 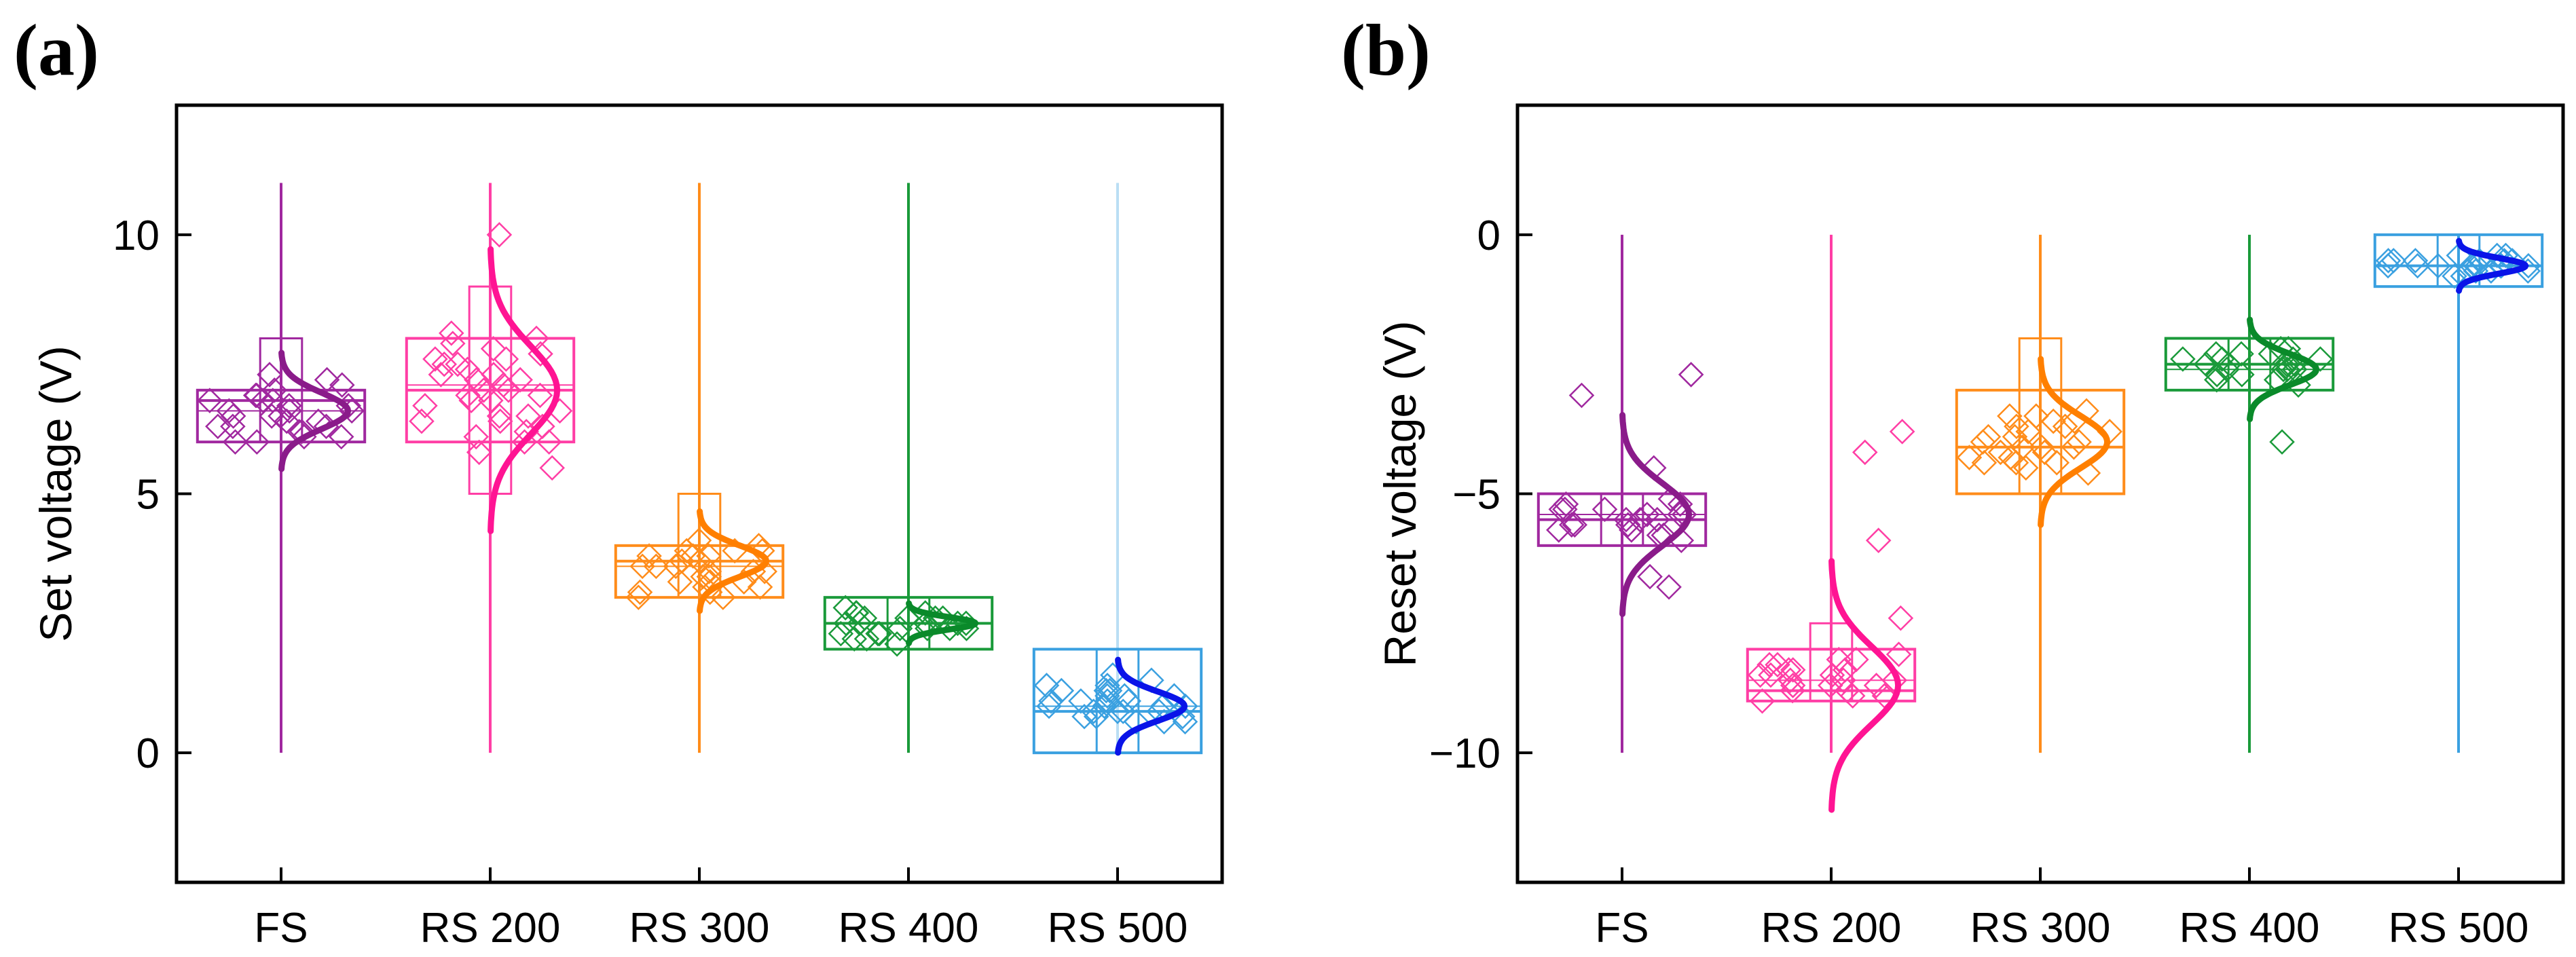 What do you see at coordinates (1831, 929) in the screenshot?
I see `x-tick-label: RS 200` at bounding box center [1831, 929].